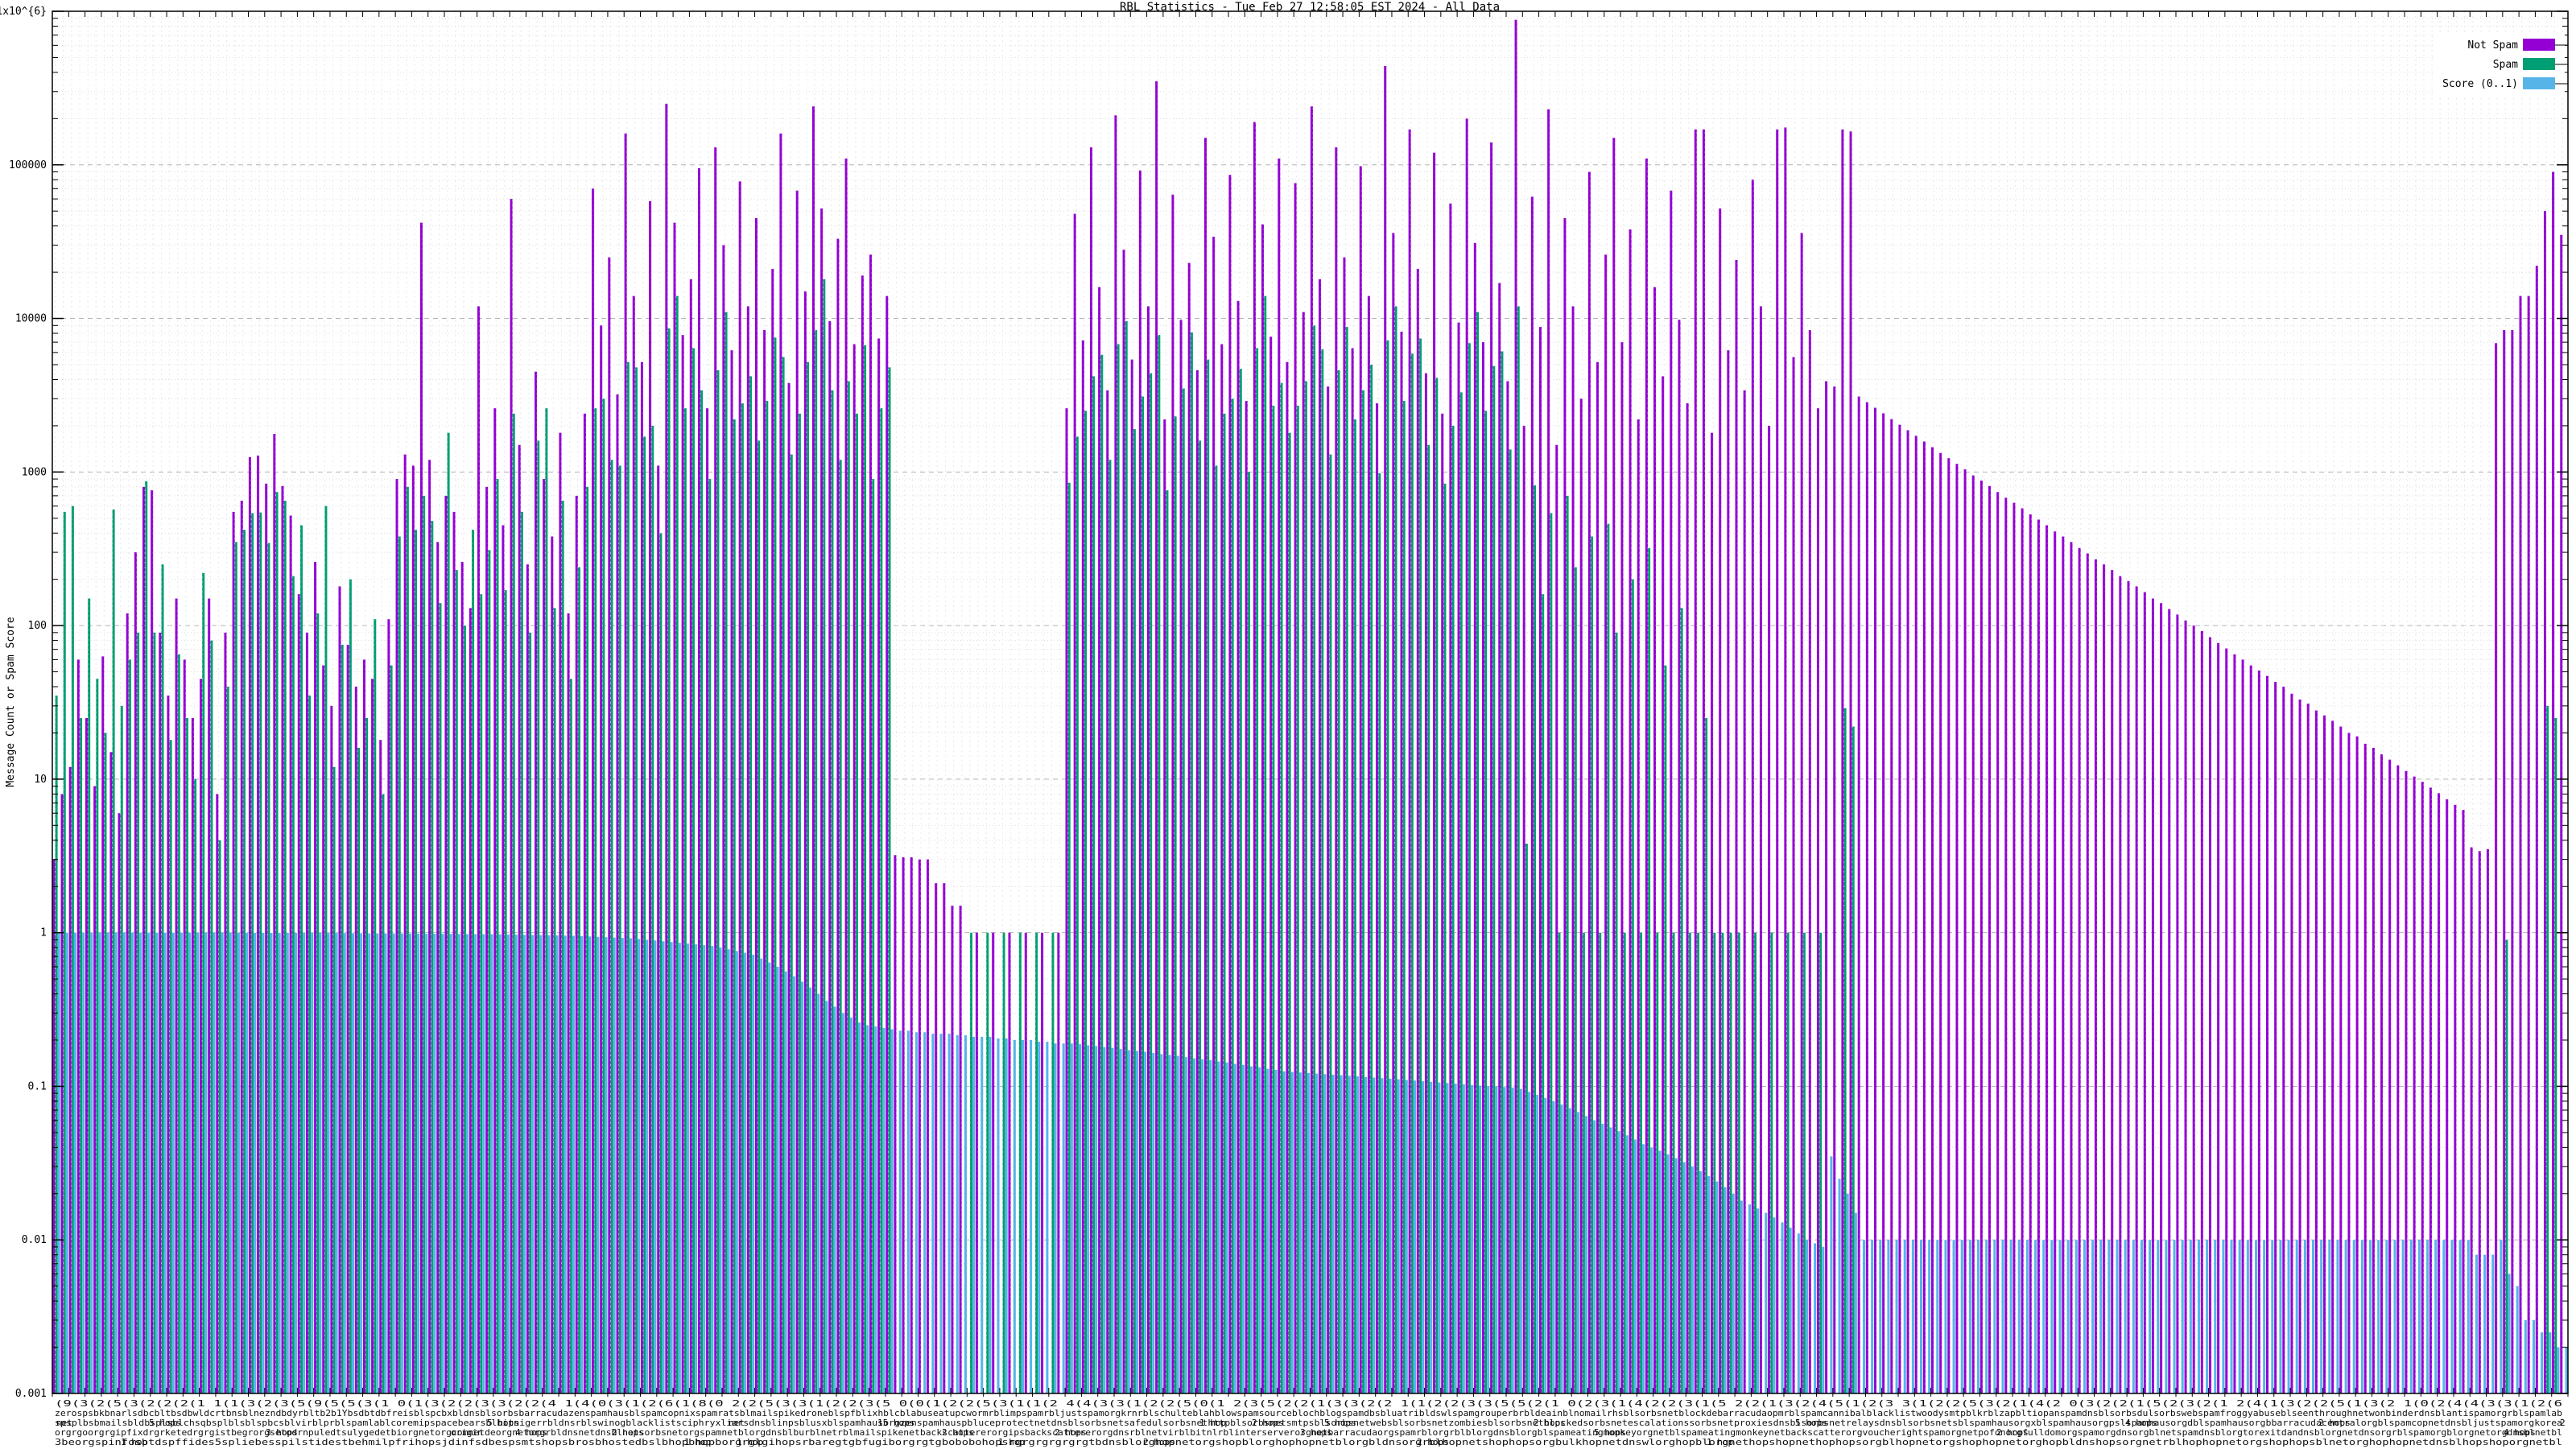 This screenshot has height=1449, width=2576. Describe the element at coordinates (895, 1423) in the screenshot. I see `x-hop-label: 15 hops` at that location.